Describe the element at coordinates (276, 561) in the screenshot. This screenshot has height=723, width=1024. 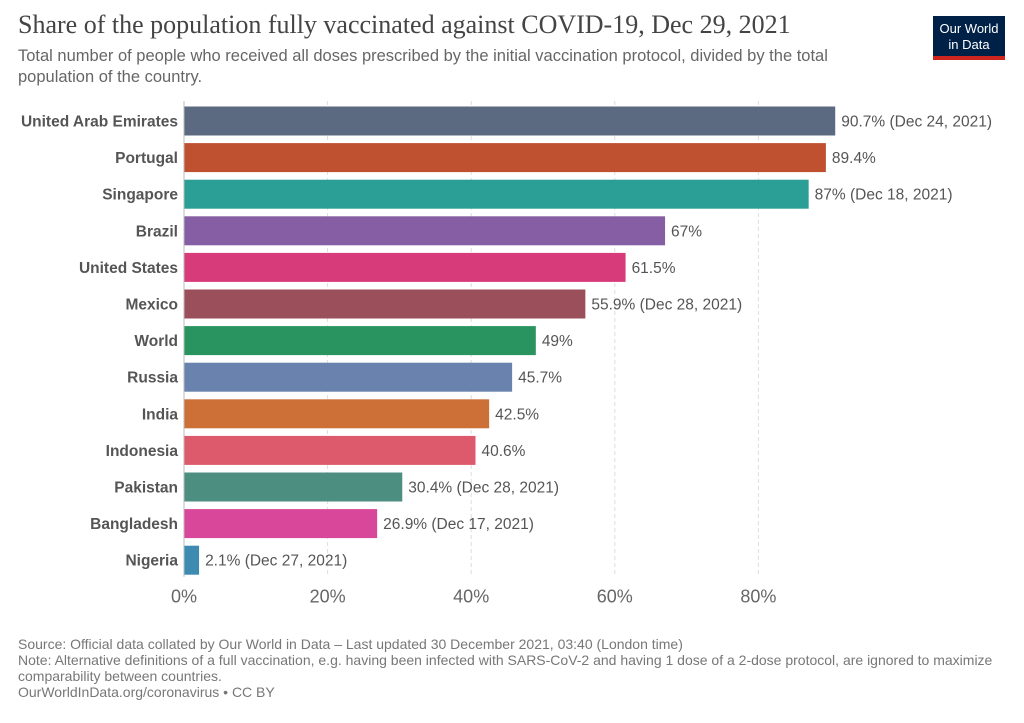
I see `value-label: 2.1% (Dec 27, 2021)` at that location.